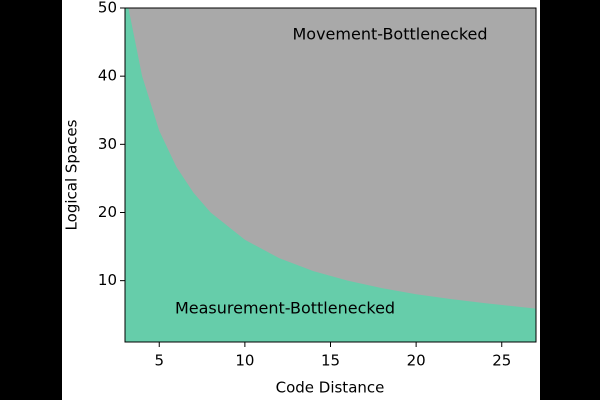 Image resolution: width=600 pixels, height=400 pixels. I want to click on y-tick-label: 10, so click(107, 280).